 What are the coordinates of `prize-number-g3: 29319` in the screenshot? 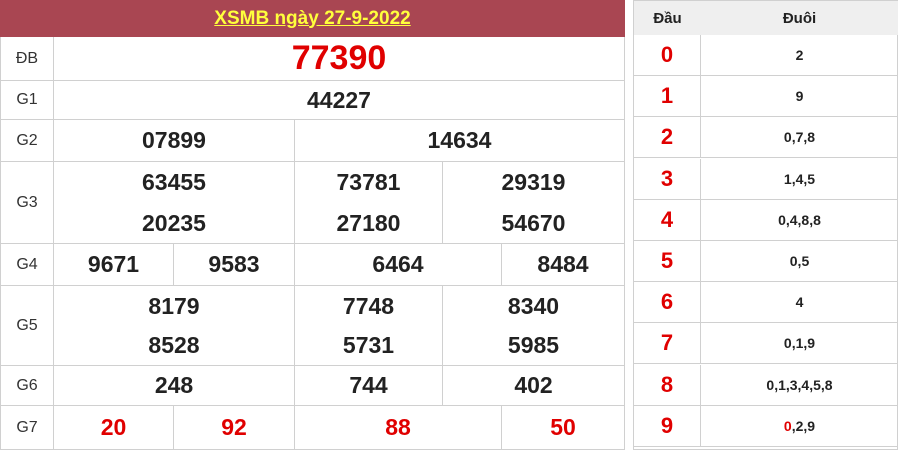 It's located at (534, 182).